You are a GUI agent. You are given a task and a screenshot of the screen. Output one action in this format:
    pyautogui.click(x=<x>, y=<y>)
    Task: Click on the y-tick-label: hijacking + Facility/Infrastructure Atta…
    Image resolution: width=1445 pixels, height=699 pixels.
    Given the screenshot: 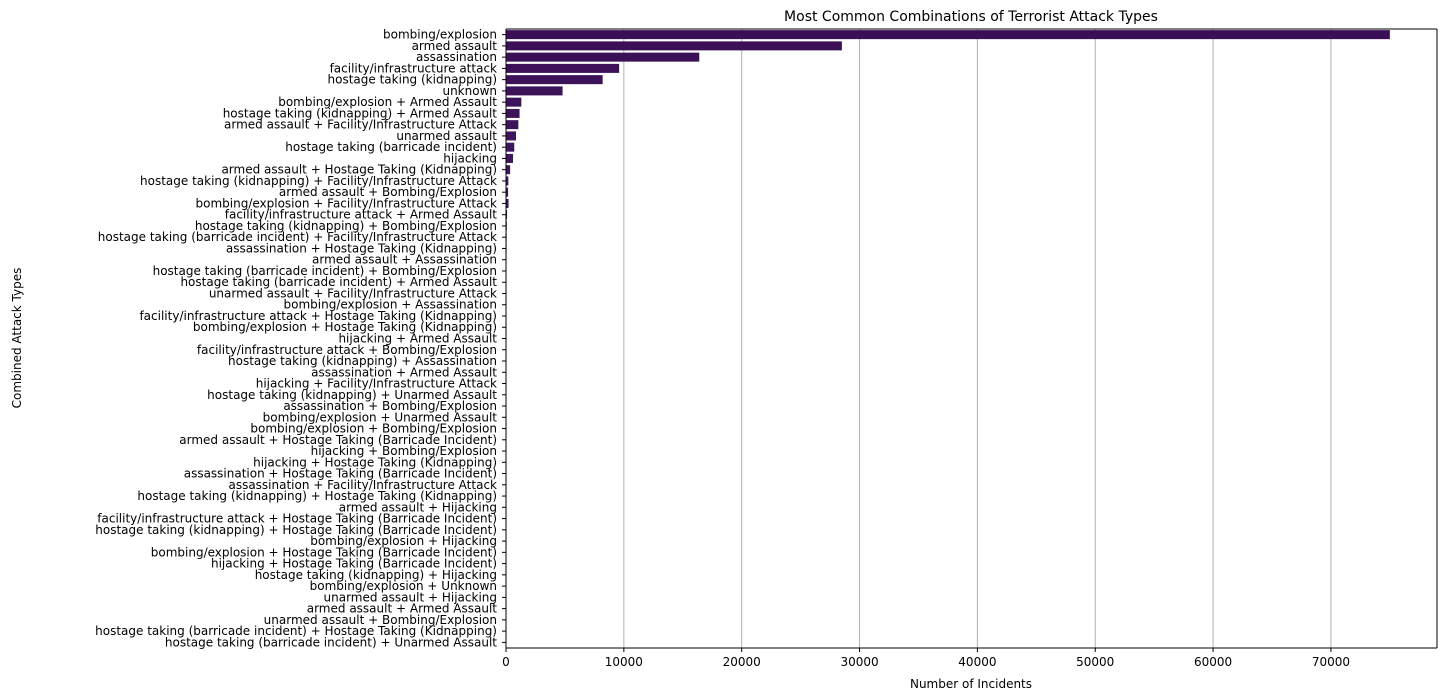 What is the action you would take?
    pyautogui.click(x=376, y=384)
    